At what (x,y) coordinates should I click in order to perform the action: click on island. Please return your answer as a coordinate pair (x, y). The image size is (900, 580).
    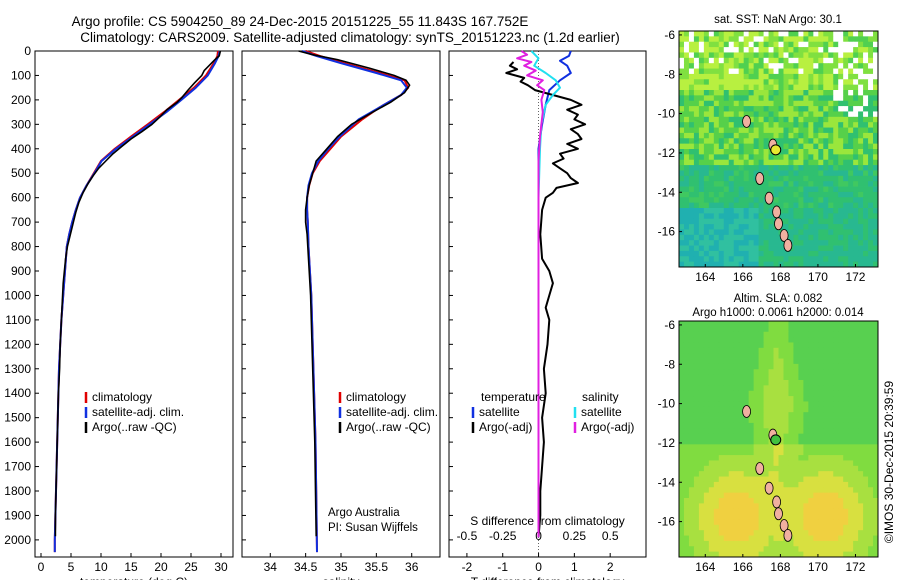
    Looking at the image, I should click on (777, 502).